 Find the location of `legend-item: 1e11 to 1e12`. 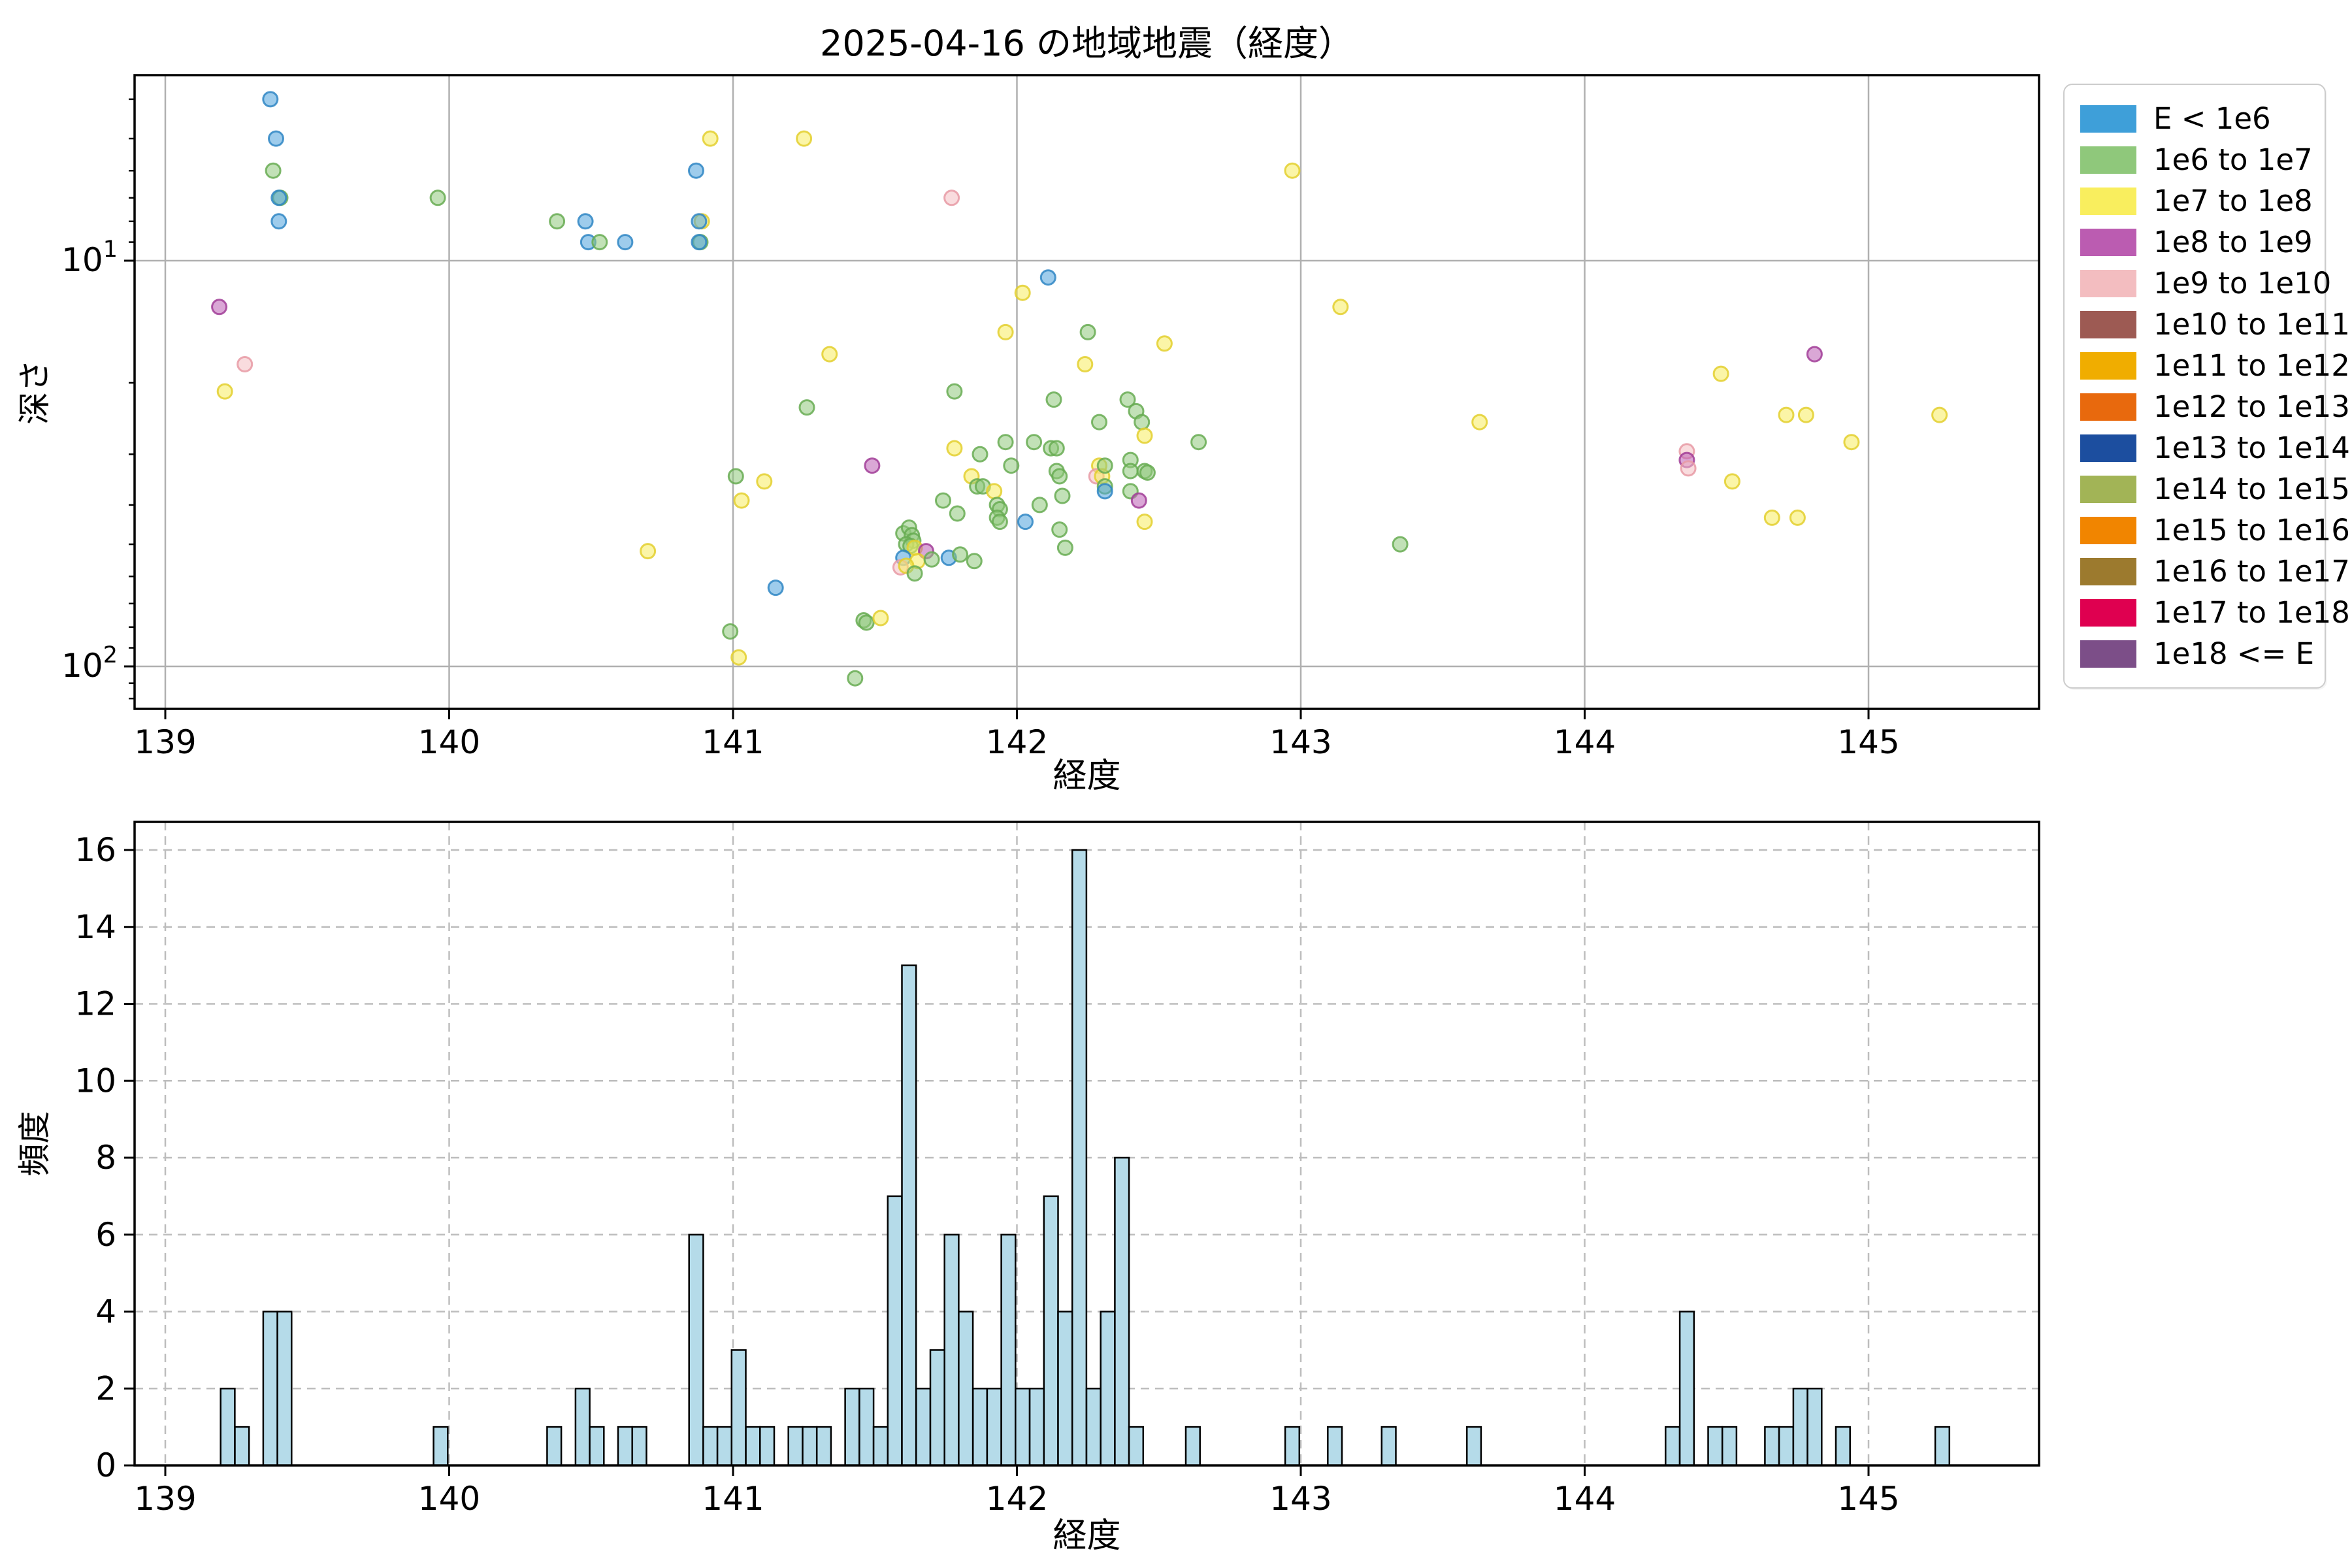

legend-item: 1e11 to 1e12 is located at coordinates (2215, 365).